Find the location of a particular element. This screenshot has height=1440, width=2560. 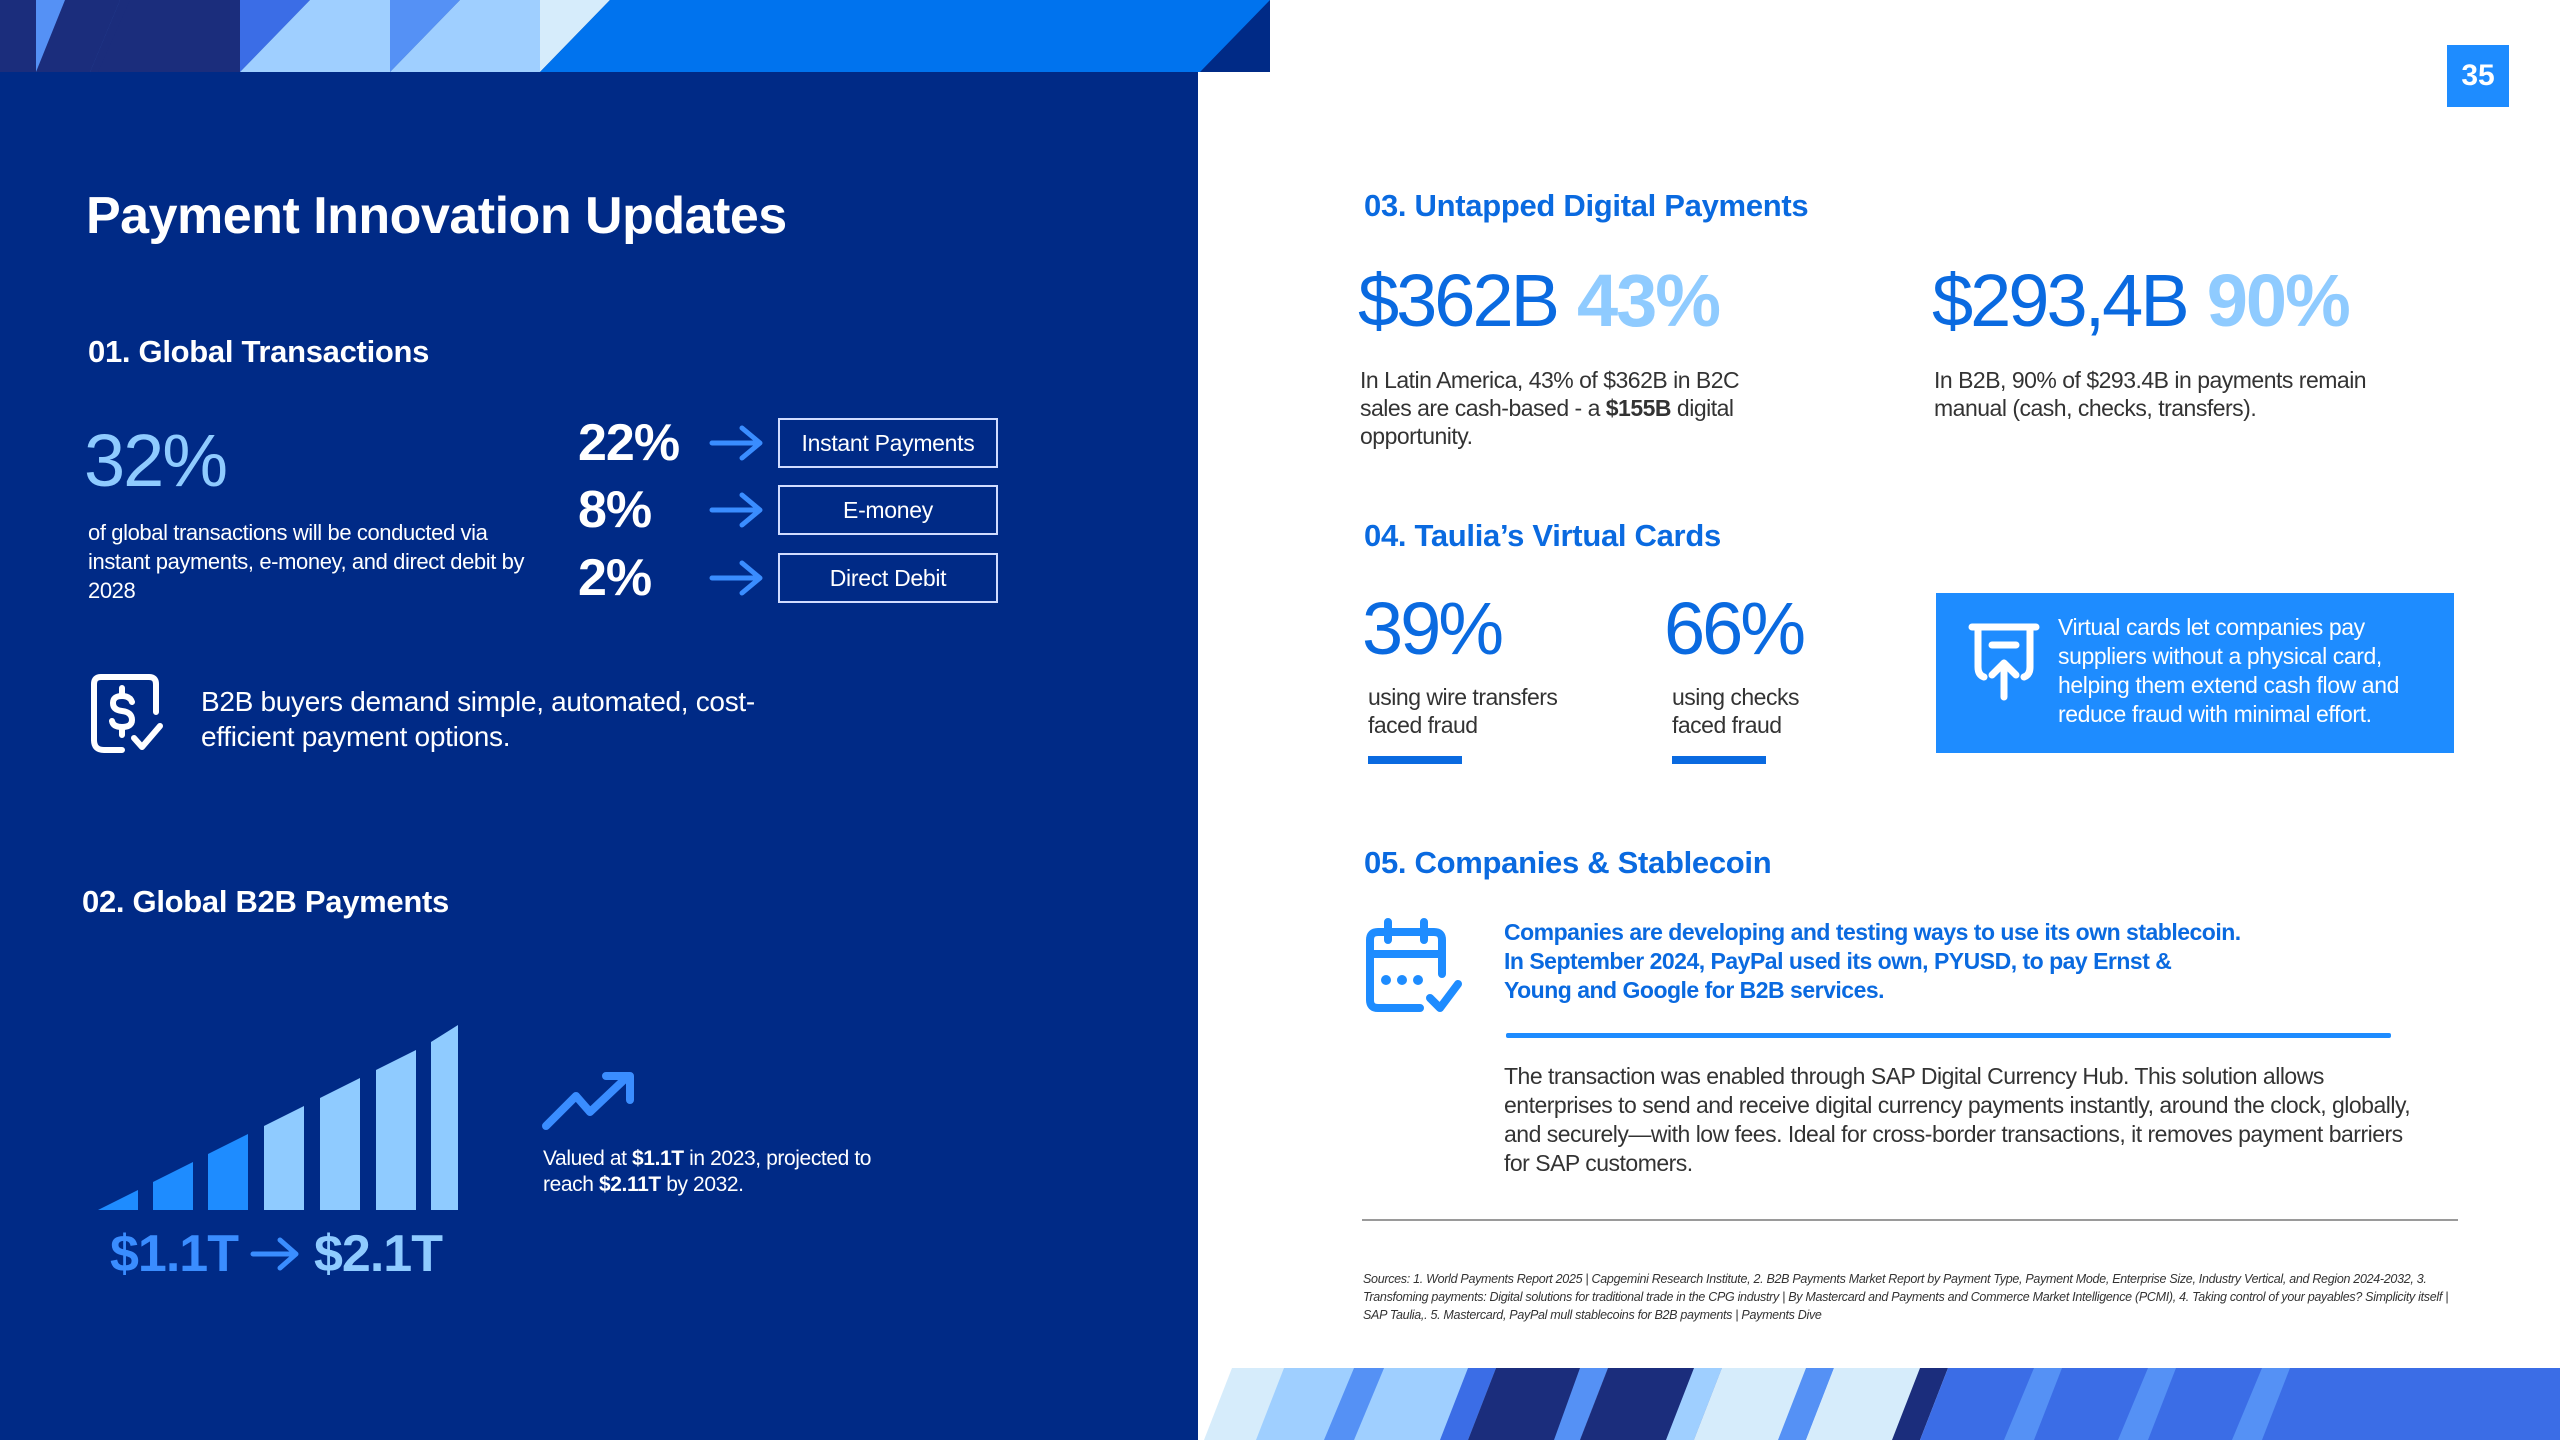

desc-bold: $155B is located at coordinates (1638, 408).